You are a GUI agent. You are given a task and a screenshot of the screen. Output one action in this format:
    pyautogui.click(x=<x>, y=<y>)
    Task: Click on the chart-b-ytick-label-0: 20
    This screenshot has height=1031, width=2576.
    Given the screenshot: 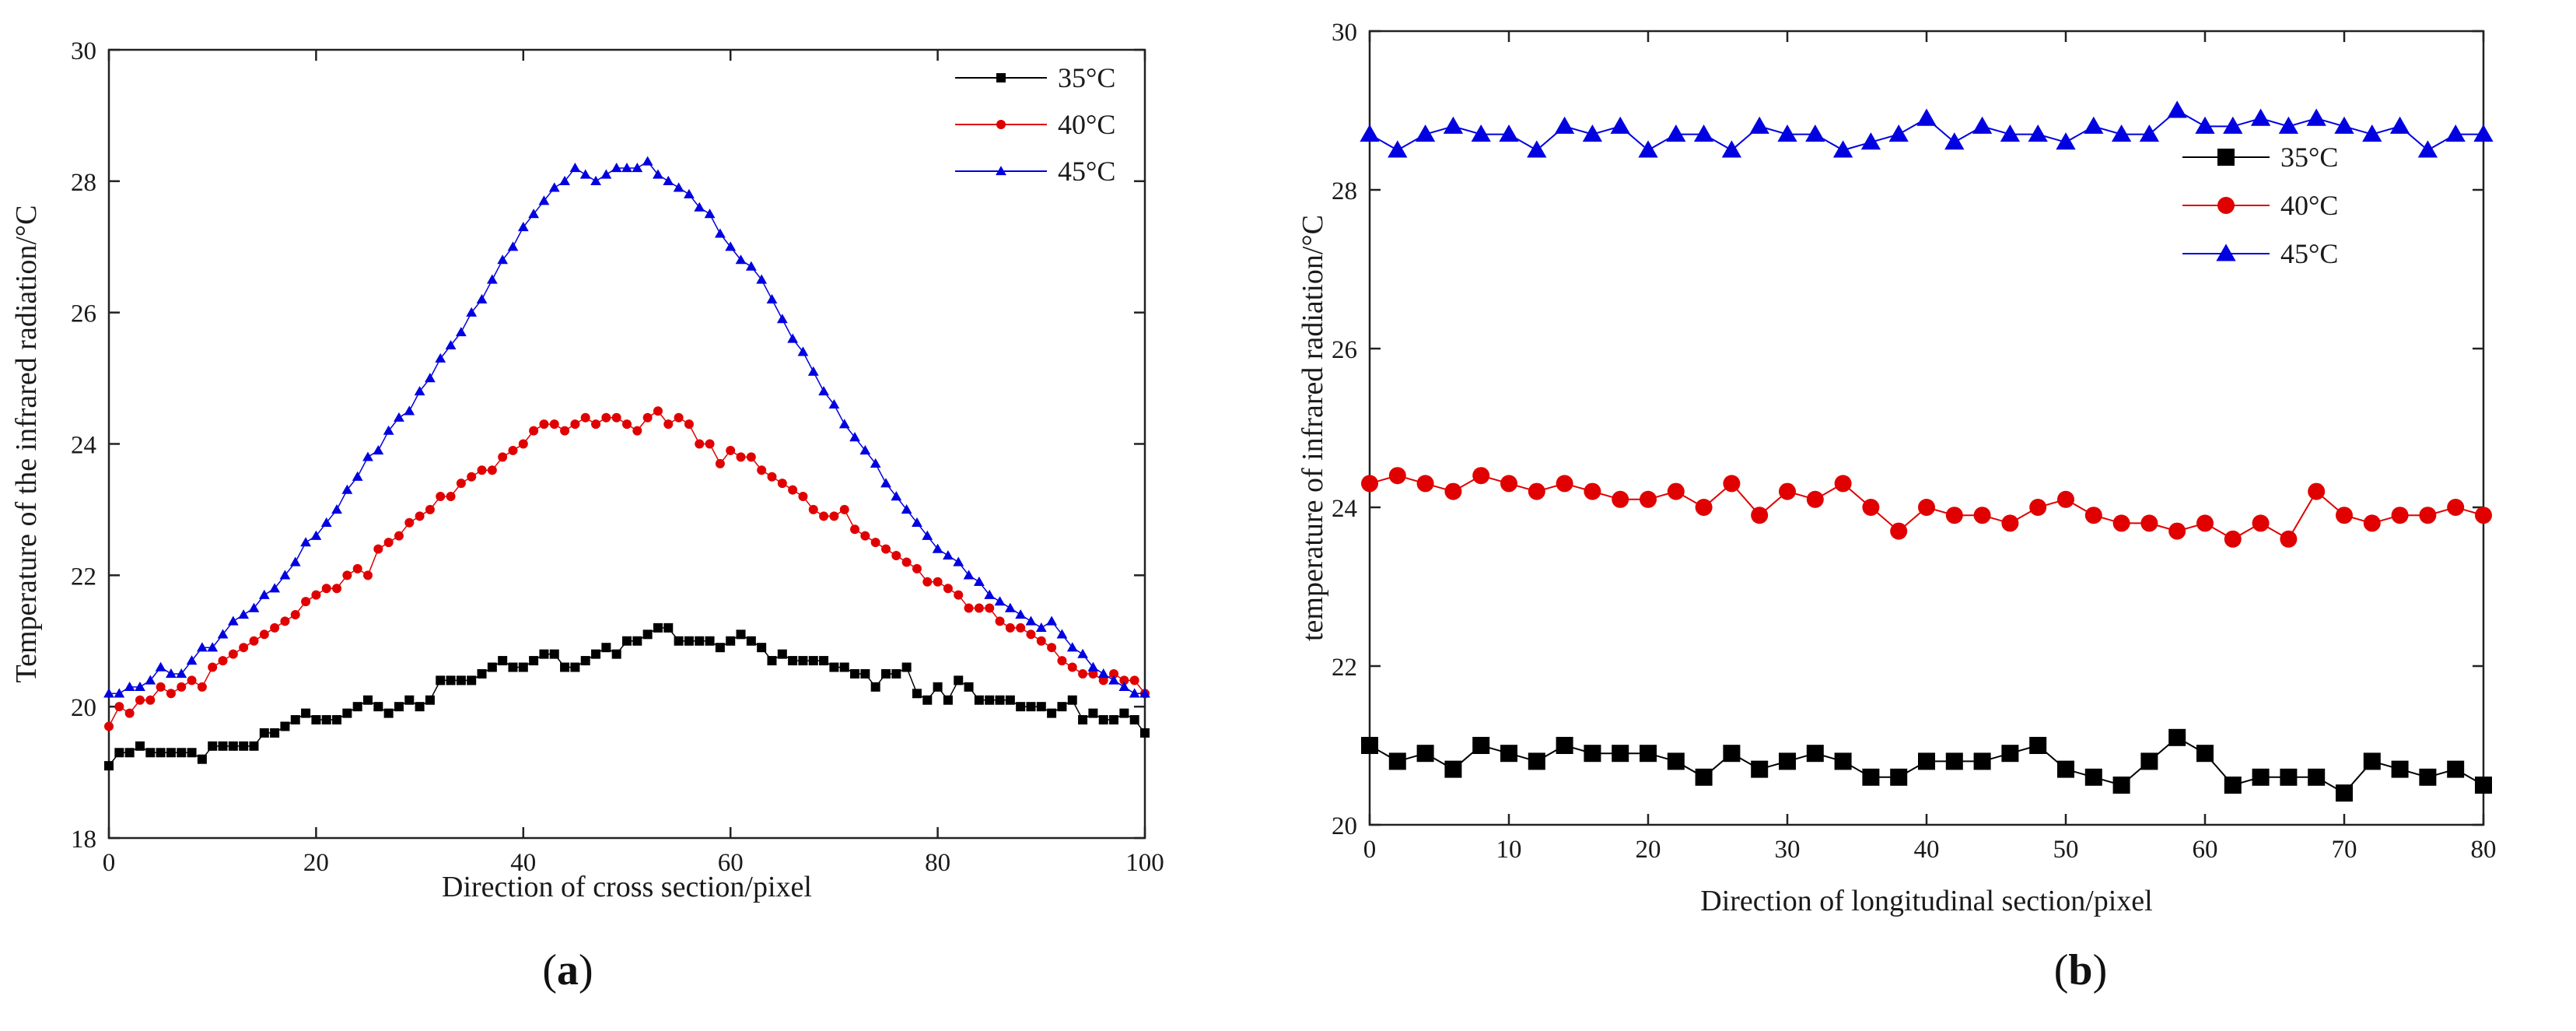 What is the action you would take?
    pyautogui.click(x=1345, y=826)
    